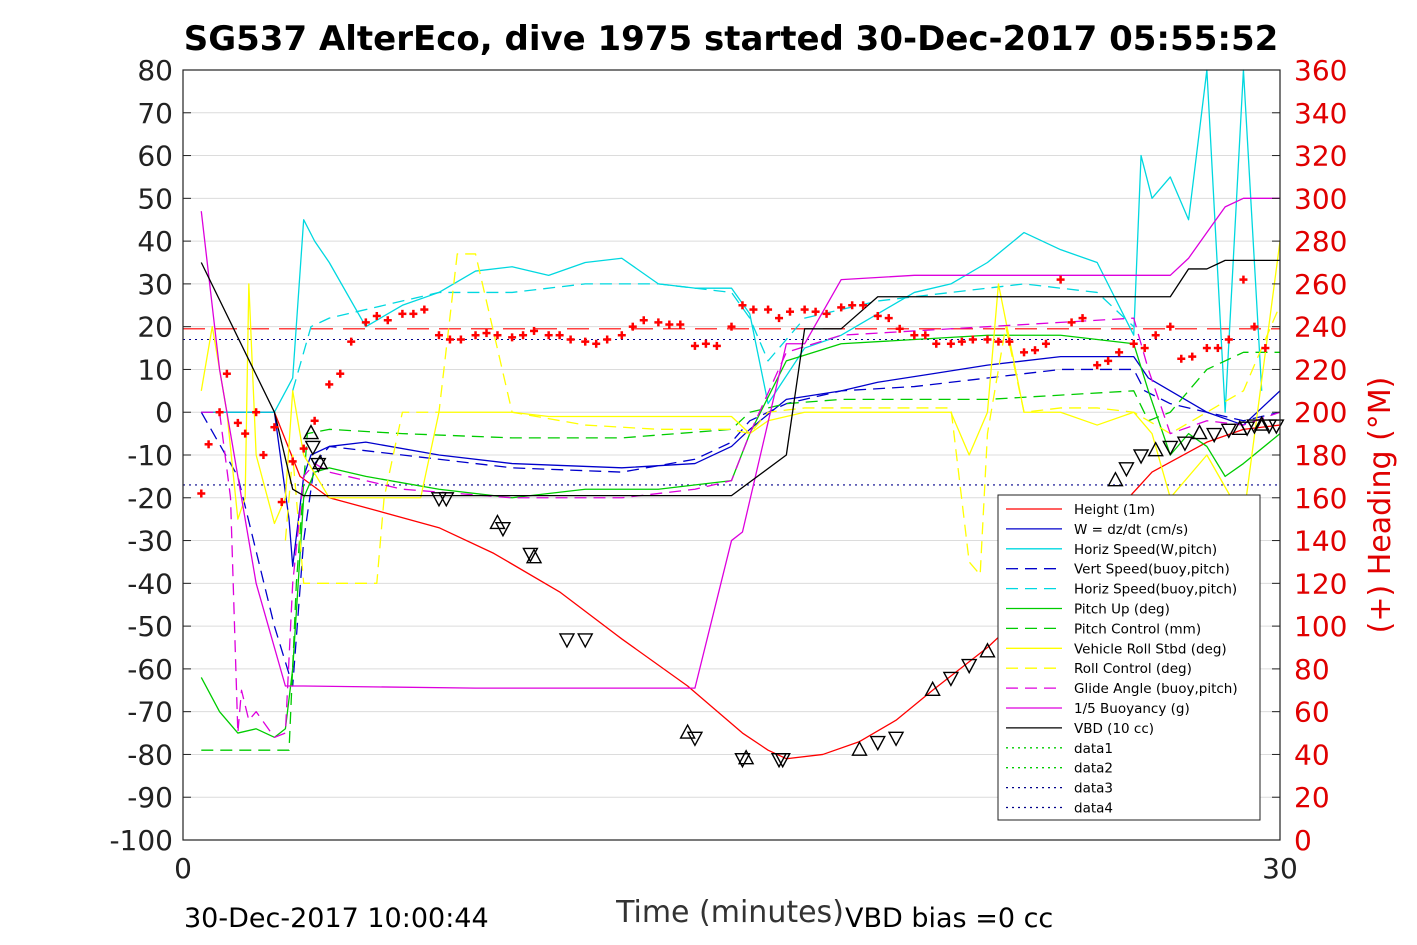  I want to click on left-tick-label: -70, so click(150, 712).